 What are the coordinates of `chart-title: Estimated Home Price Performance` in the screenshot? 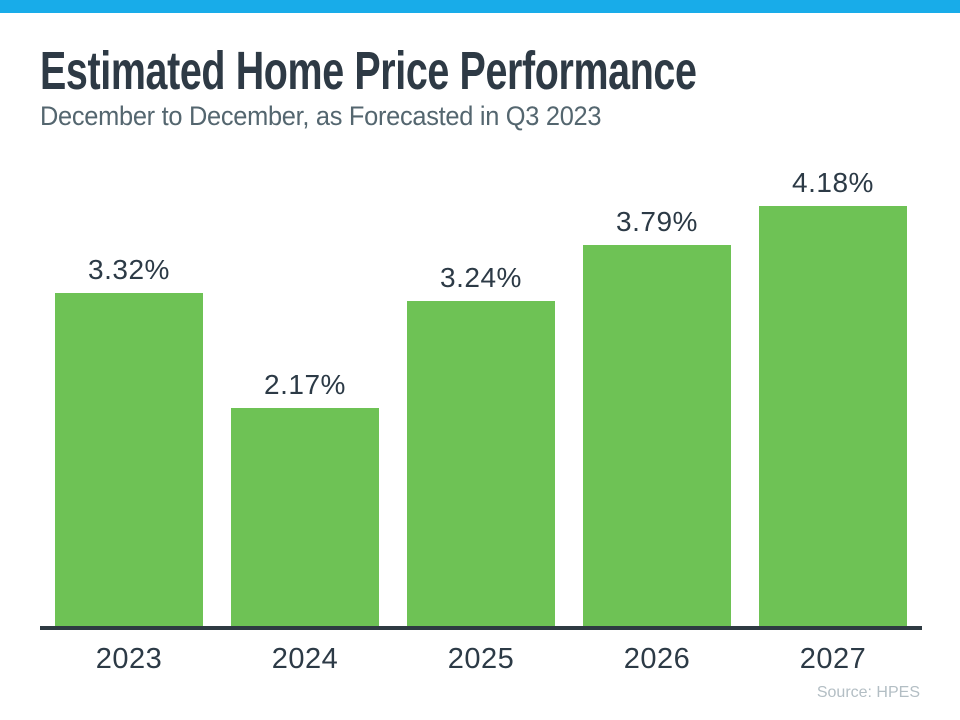 It's located at (368, 71).